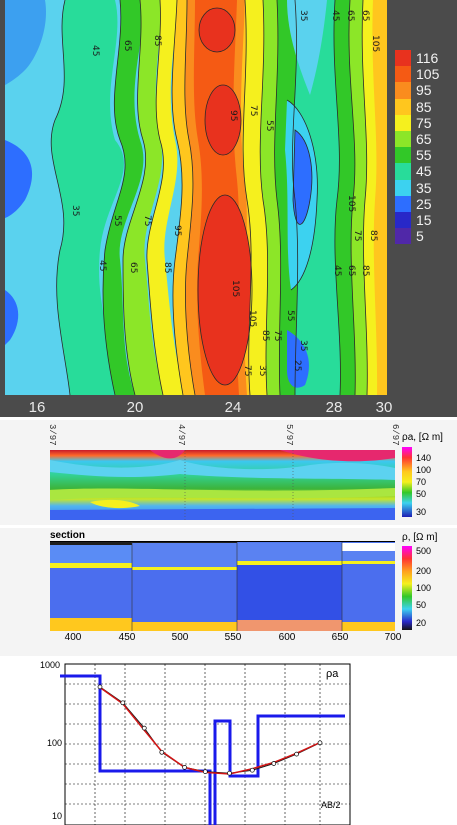 The height and width of the screenshot is (825, 457). I want to click on legend-entry: 25, so click(425, 203).